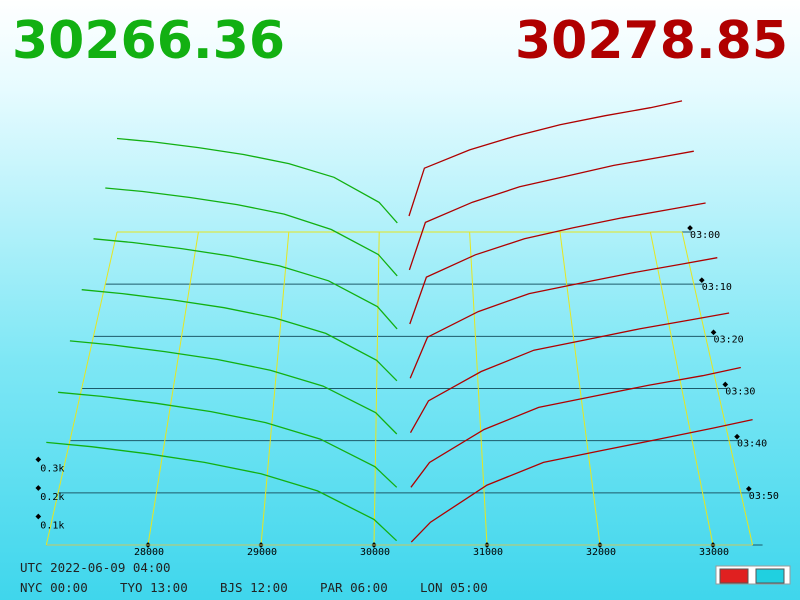  I want to click on bid-price: 30266.36, so click(148, 41).